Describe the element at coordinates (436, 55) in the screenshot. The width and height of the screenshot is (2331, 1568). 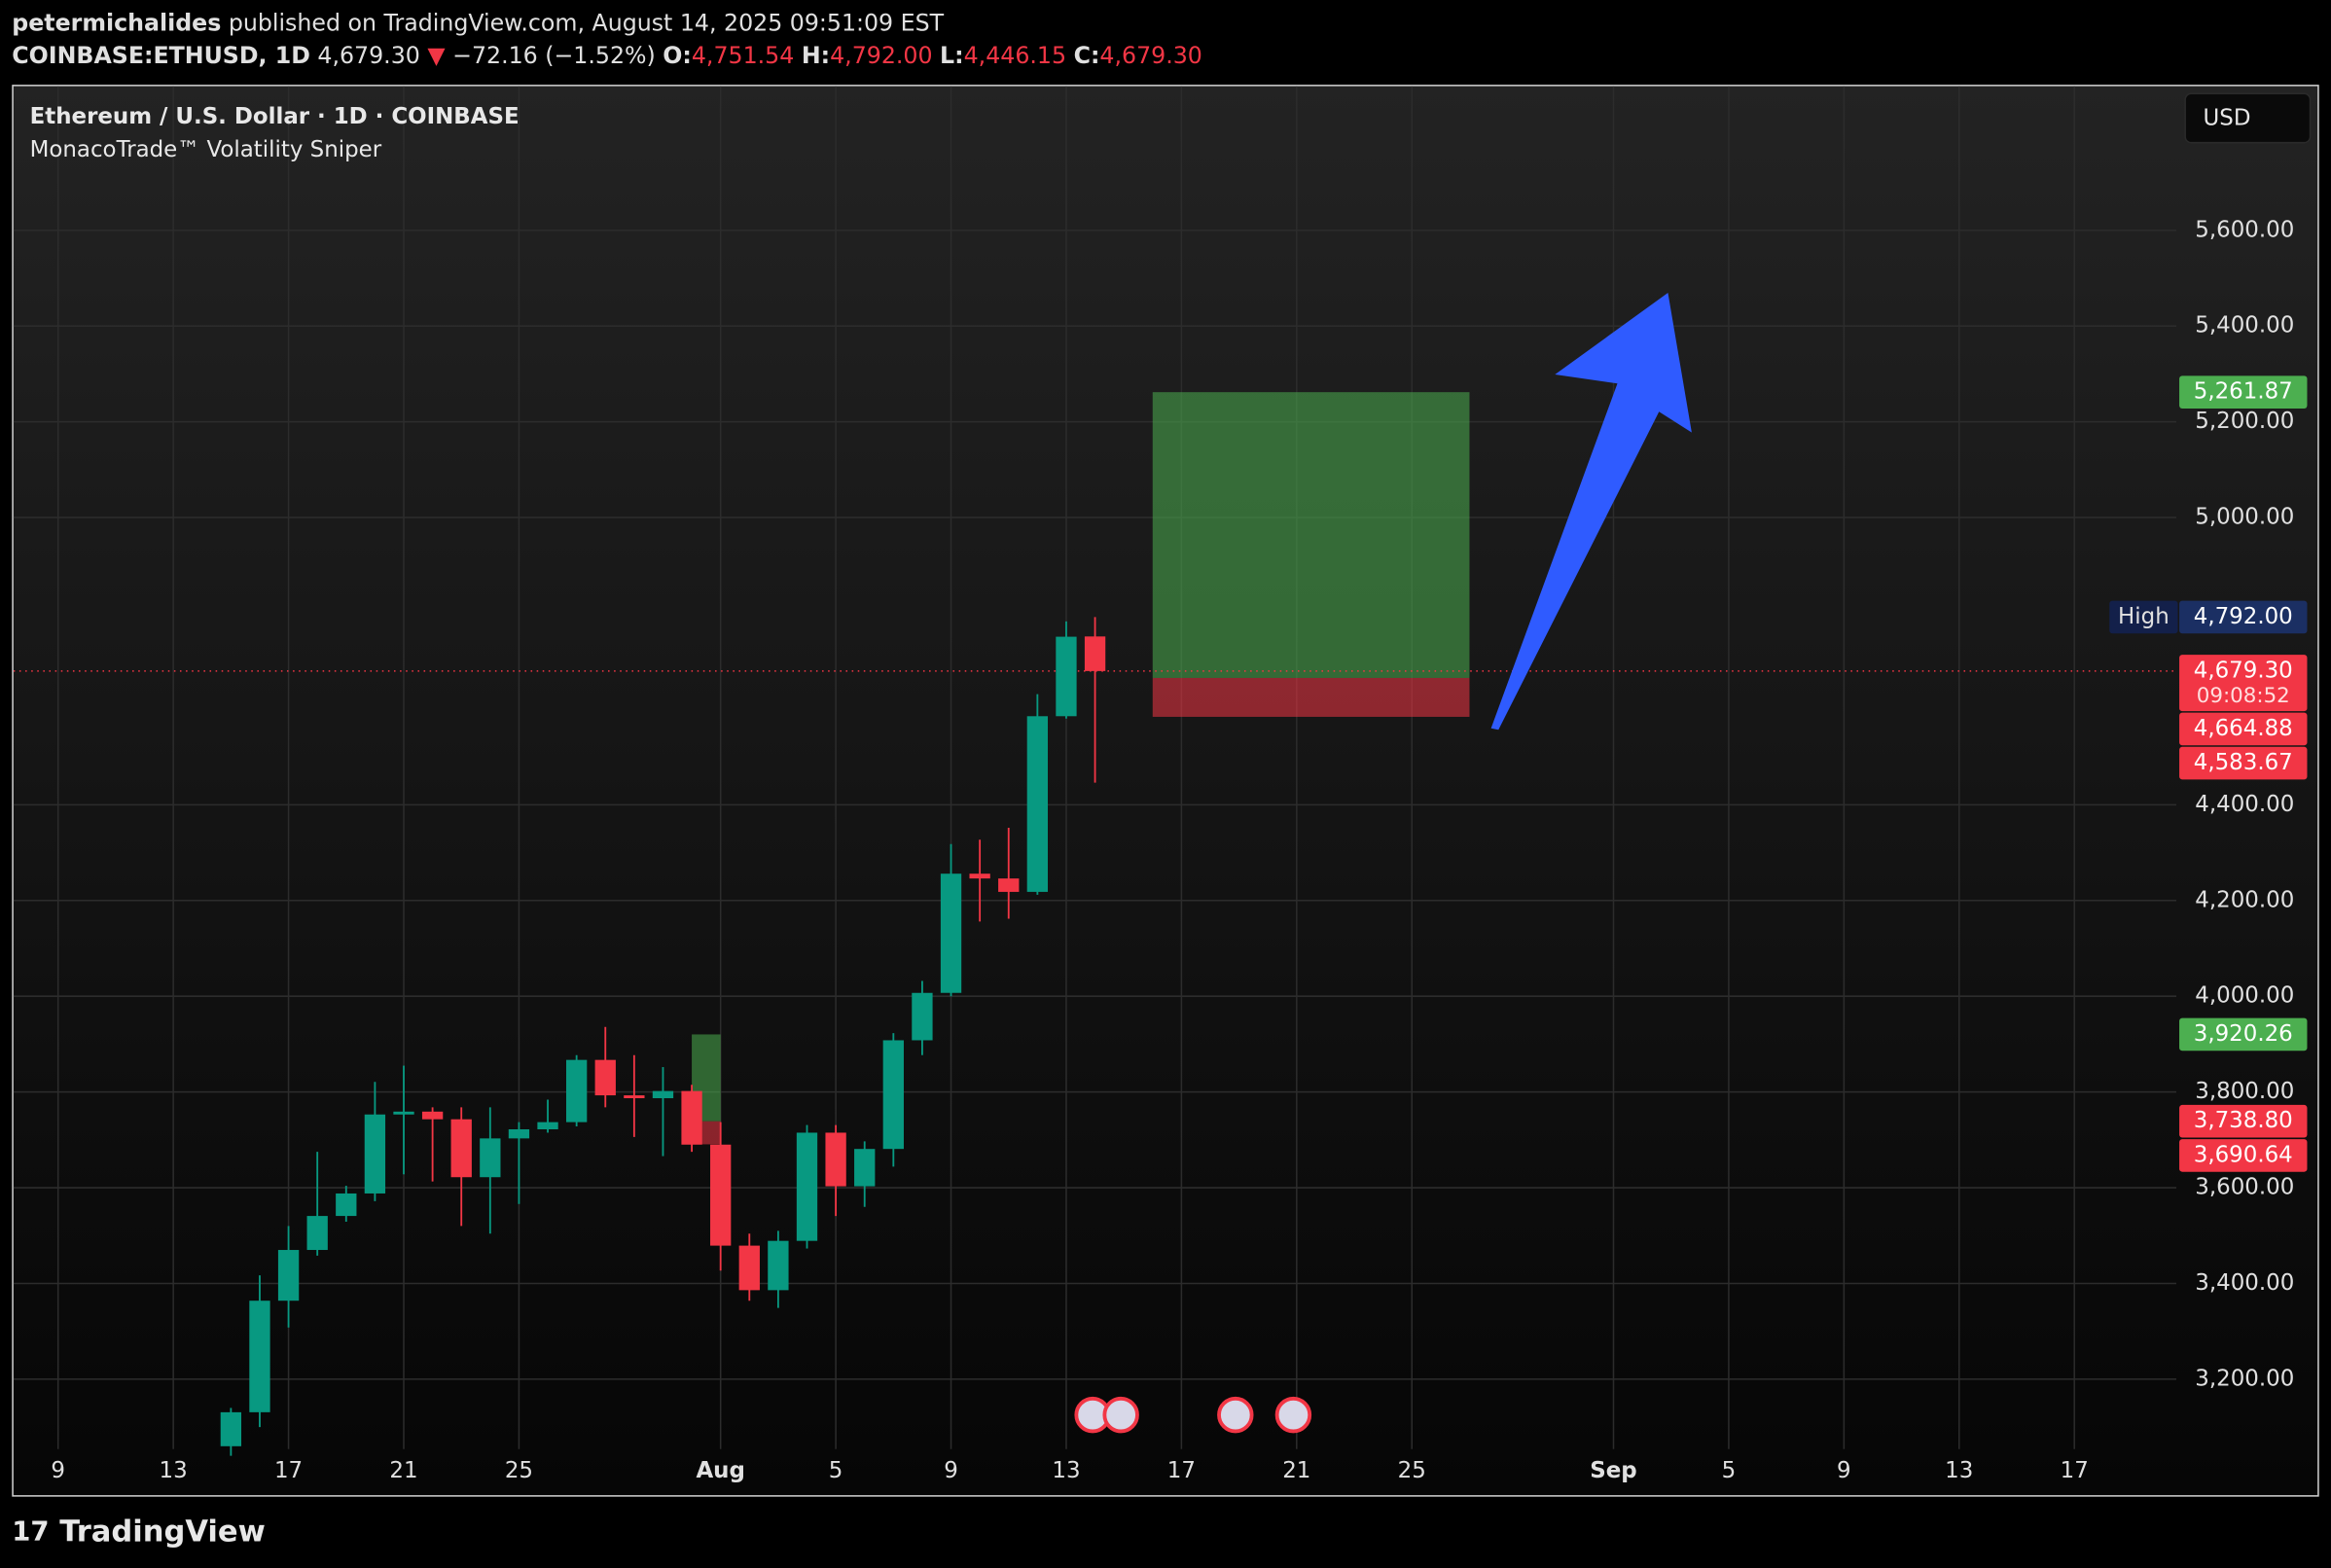
I see `change-arrow: ▼` at that location.